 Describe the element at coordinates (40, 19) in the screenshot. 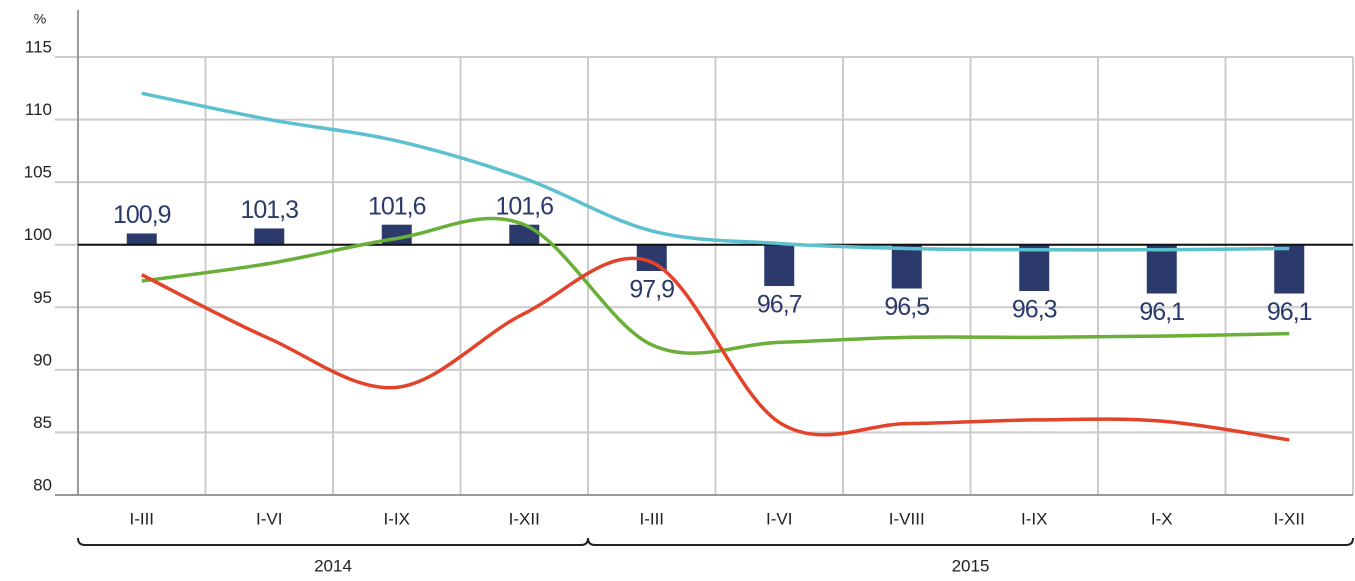

I see `y-axis-label: %` at that location.